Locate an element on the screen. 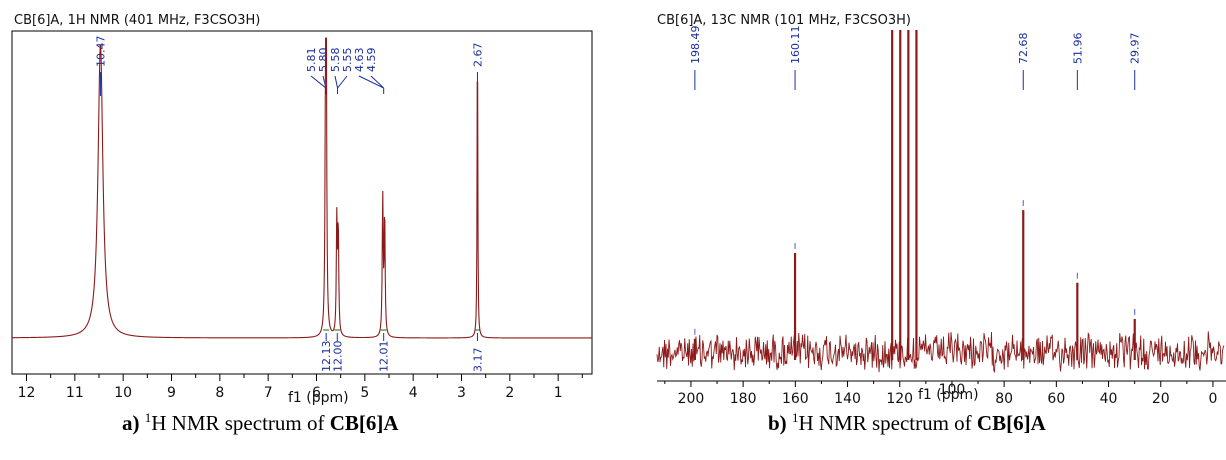 Image resolution: width=1226 pixels, height=460 pixels. c13-chart-title: CB[6]A, 13C NMR (101 MHz, F3CSO3H) is located at coordinates (784, 20).